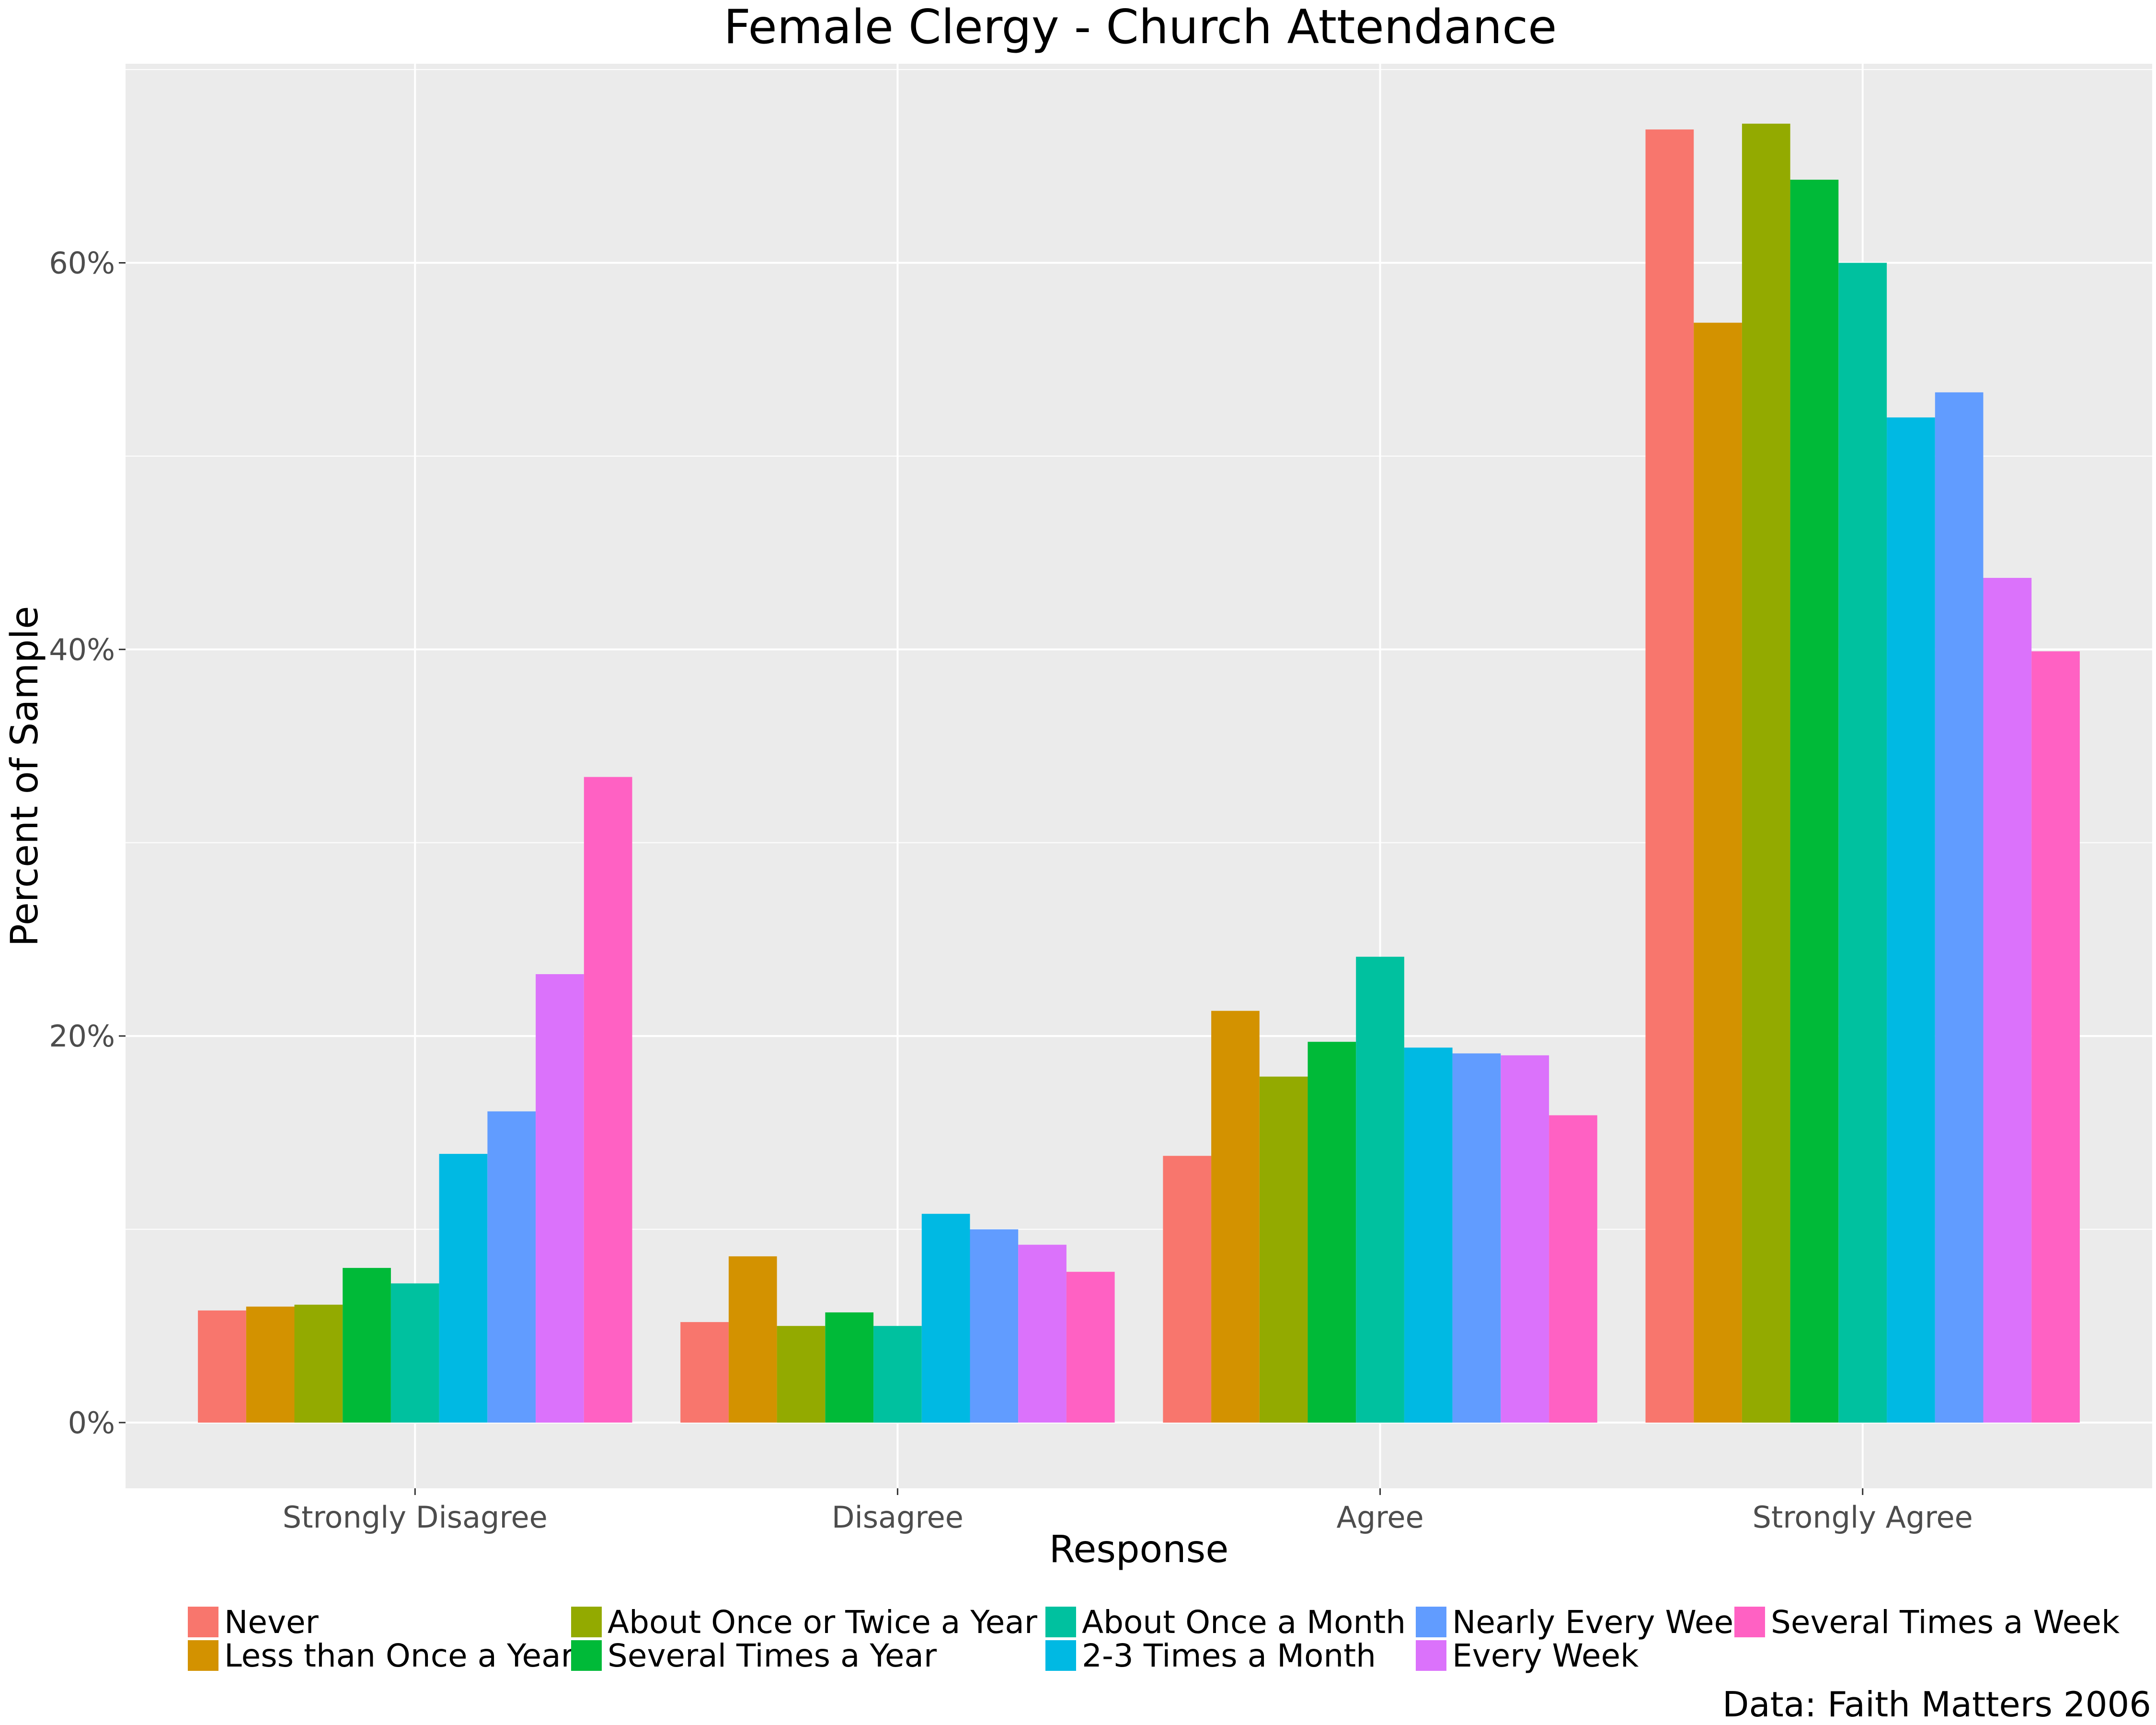 Image resolution: width=2156 pixels, height=1725 pixels. What do you see at coordinates (1244, 1622) in the screenshot?
I see `legend-label: About Once a Month` at bounding box center [1244, 1622].